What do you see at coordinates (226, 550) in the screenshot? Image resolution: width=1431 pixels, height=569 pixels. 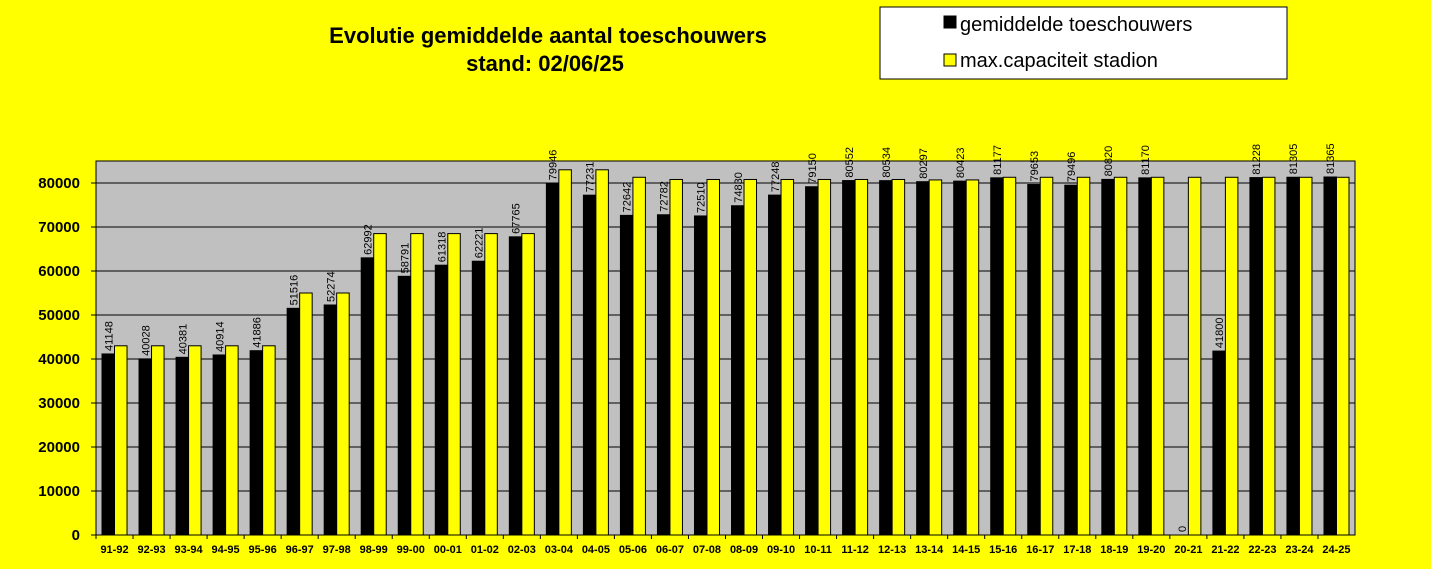 I see `xtick-label: 94-95` at bounding box center [226, 550].